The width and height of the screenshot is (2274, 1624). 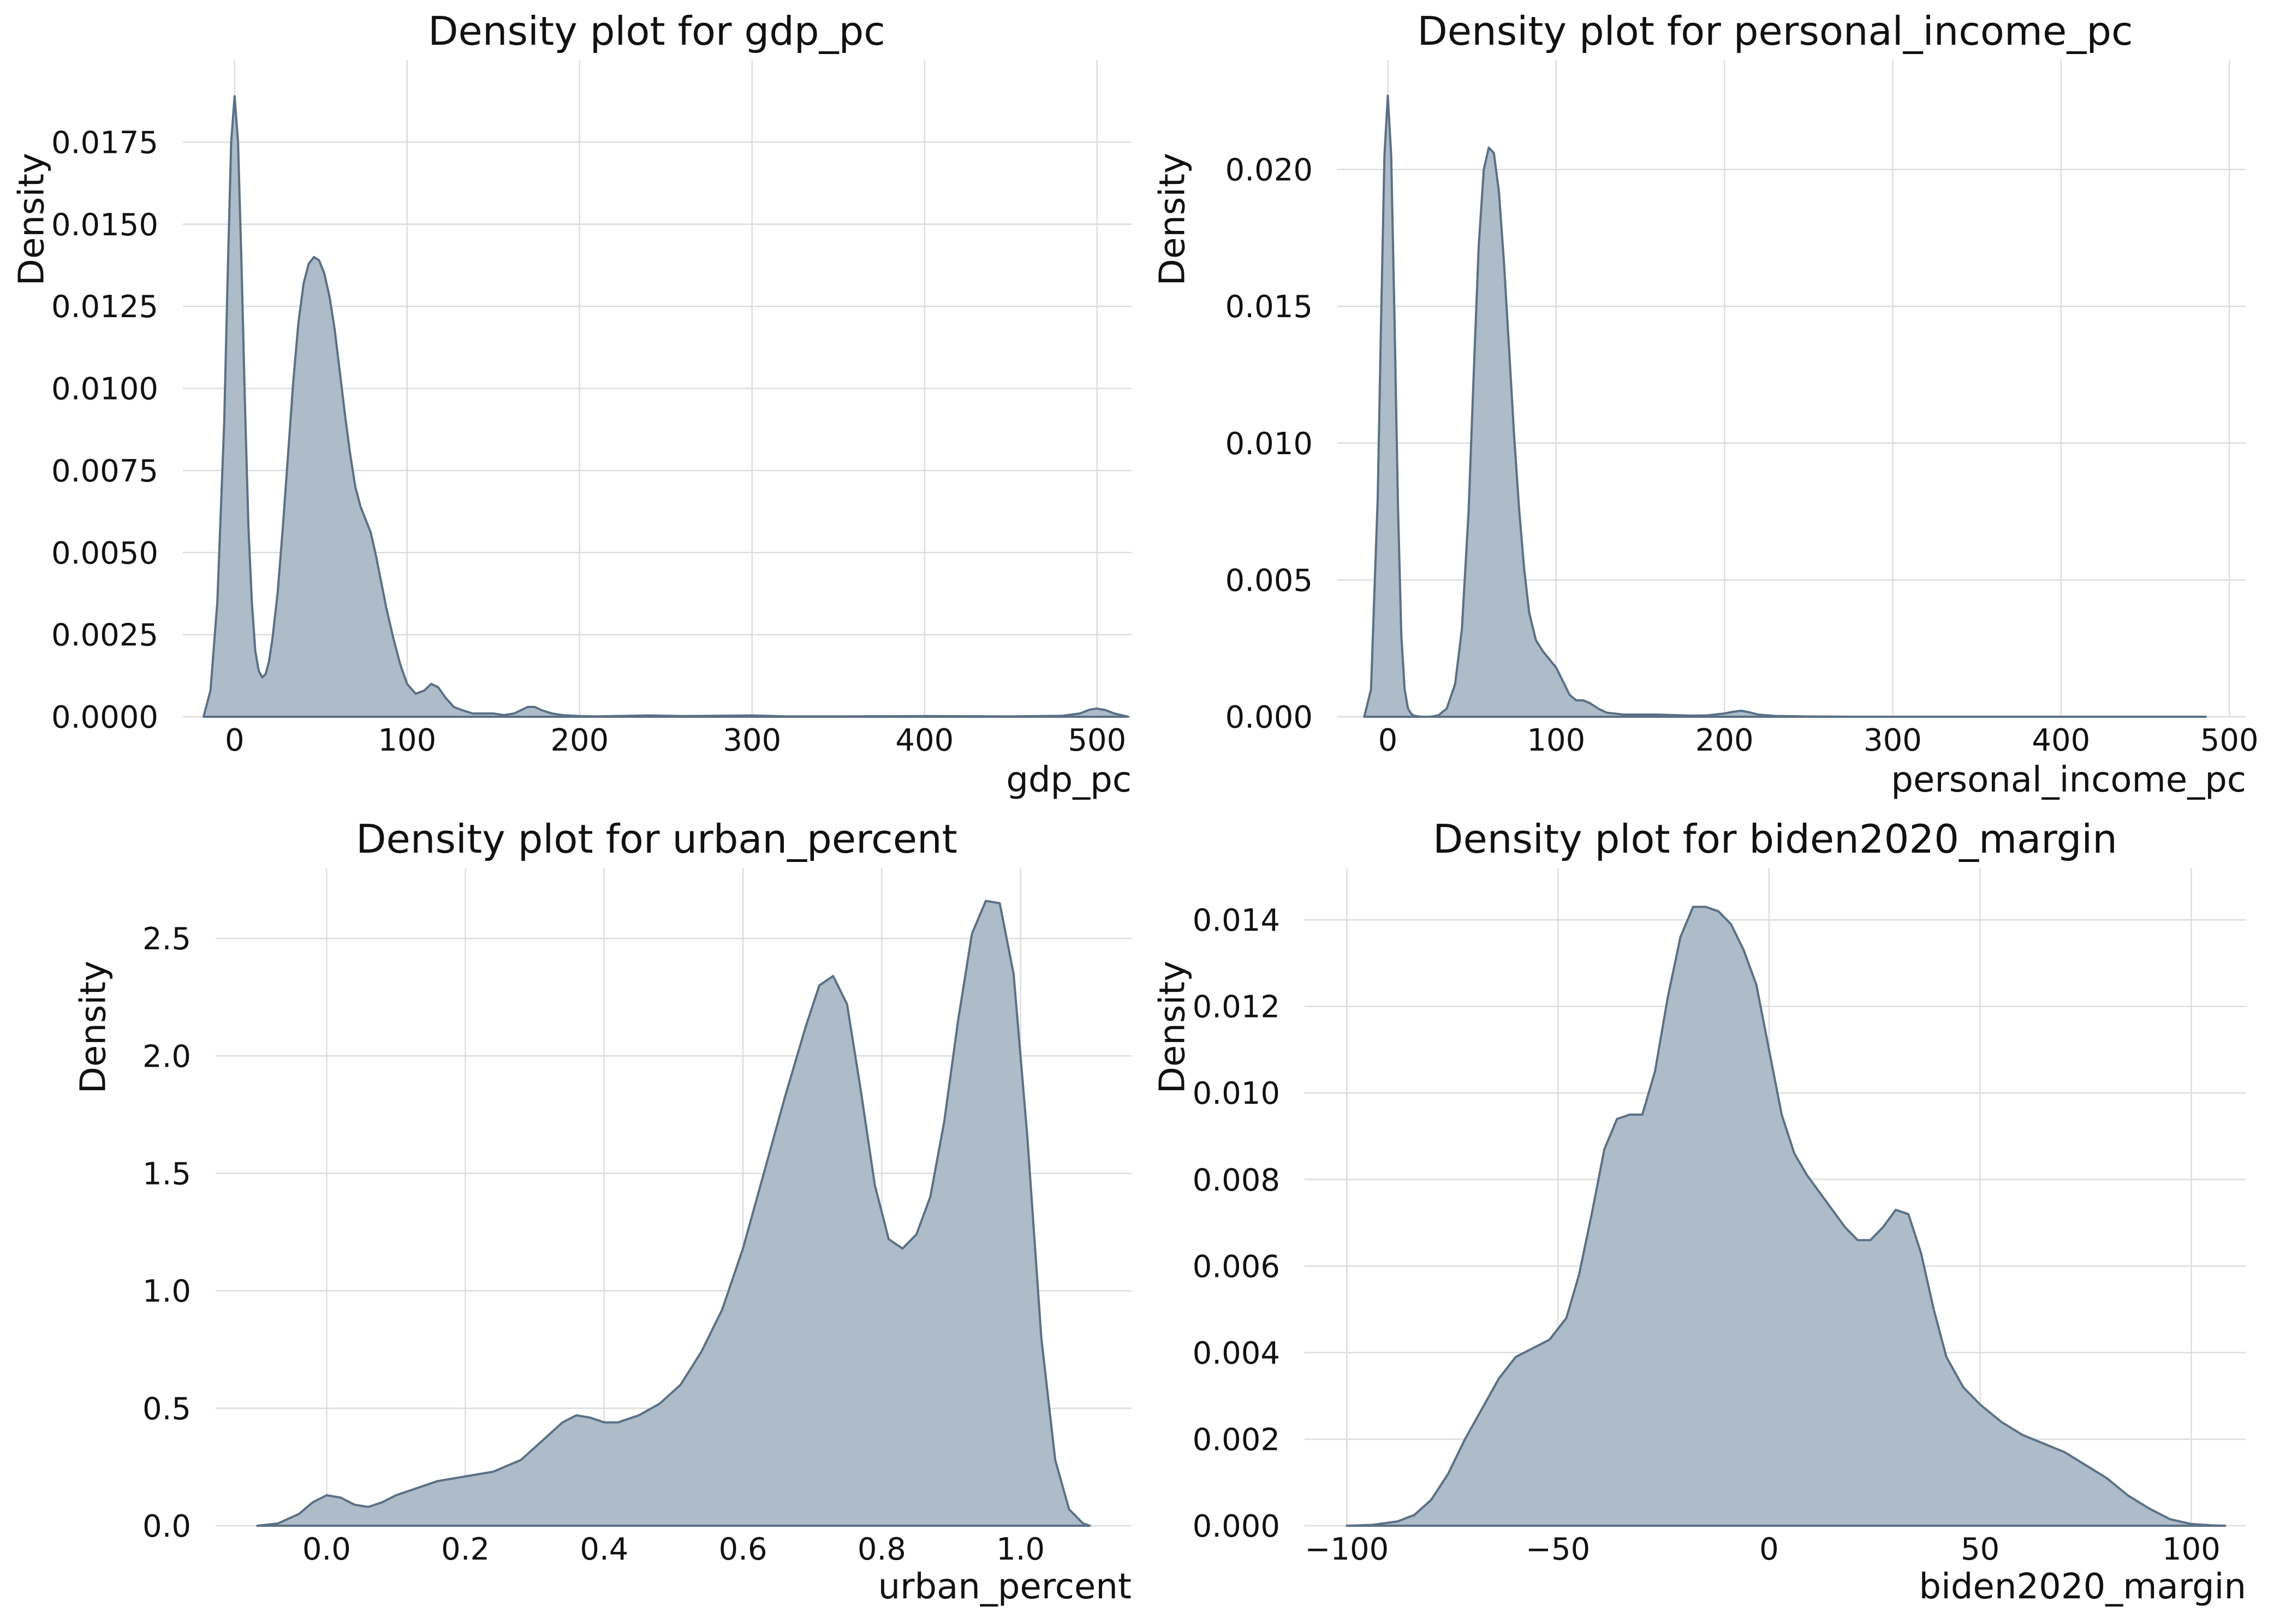 I want to click on density-area-urban-percent, so click(x=673, y=1213).